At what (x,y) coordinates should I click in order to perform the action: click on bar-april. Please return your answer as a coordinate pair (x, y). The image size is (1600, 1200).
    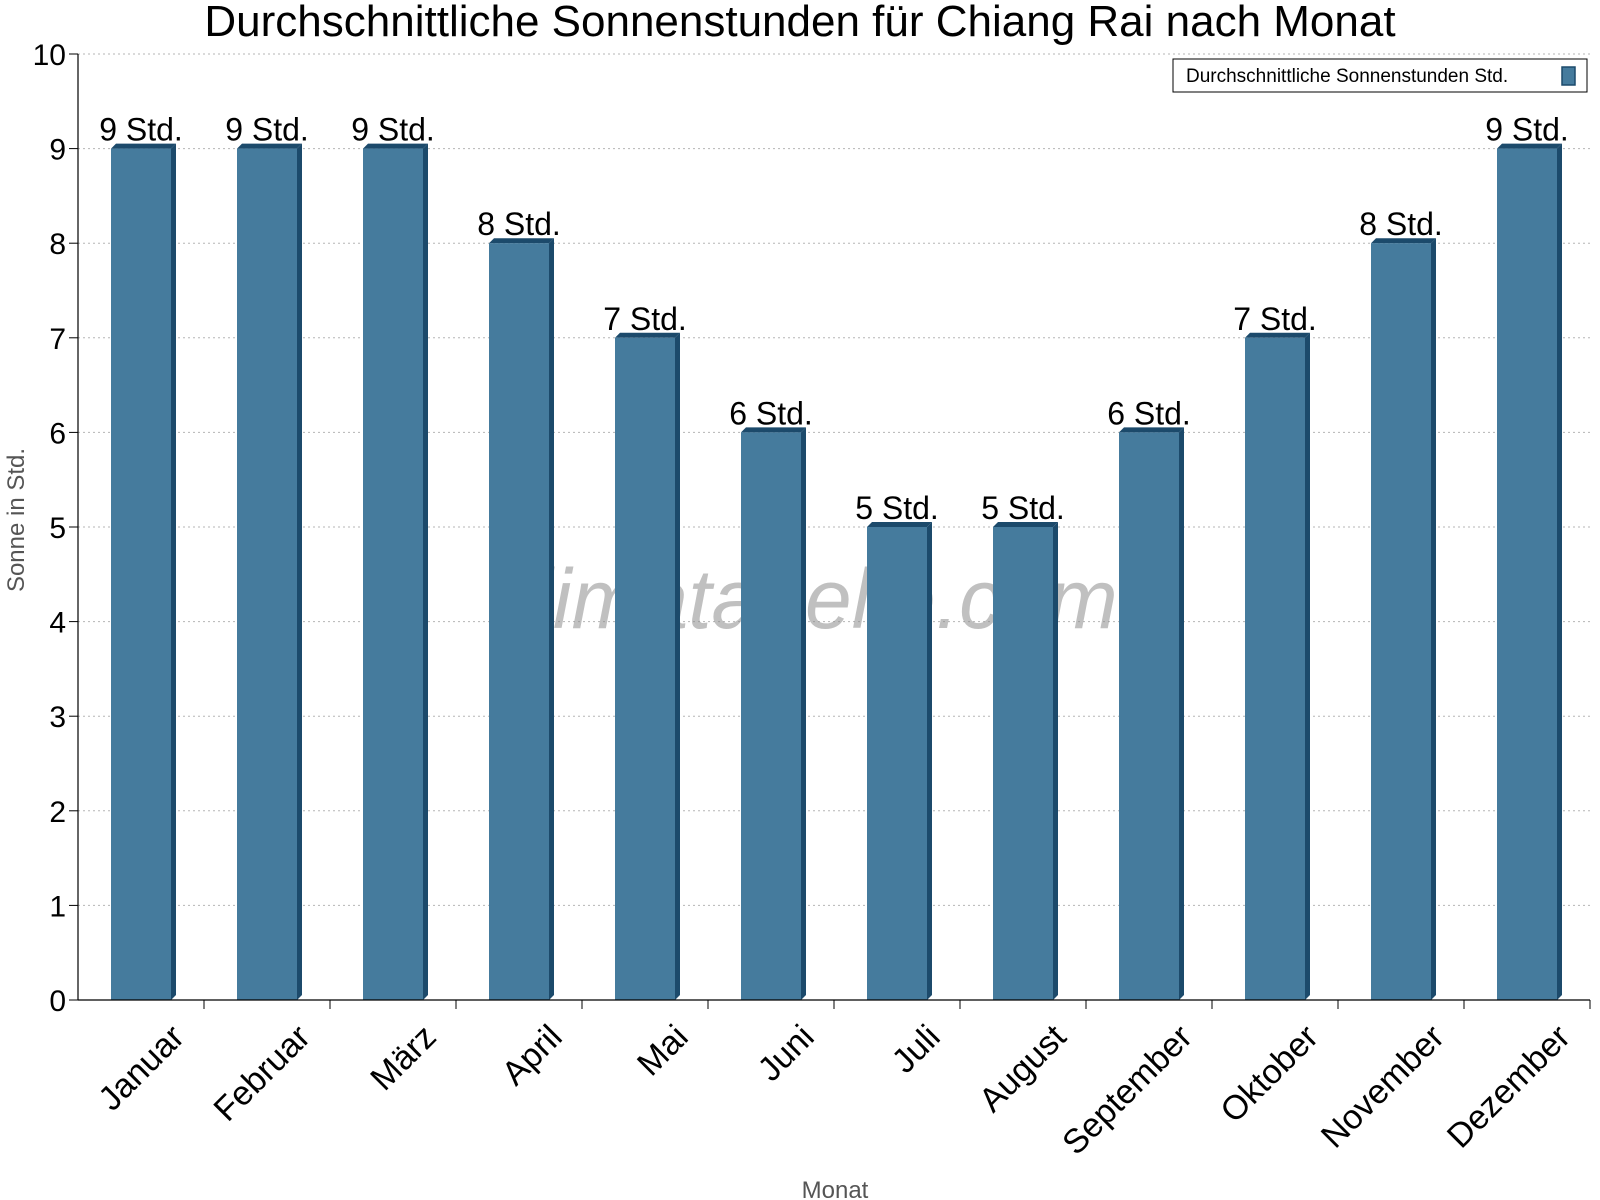
    Looking at the image, I should click on (521, 619).